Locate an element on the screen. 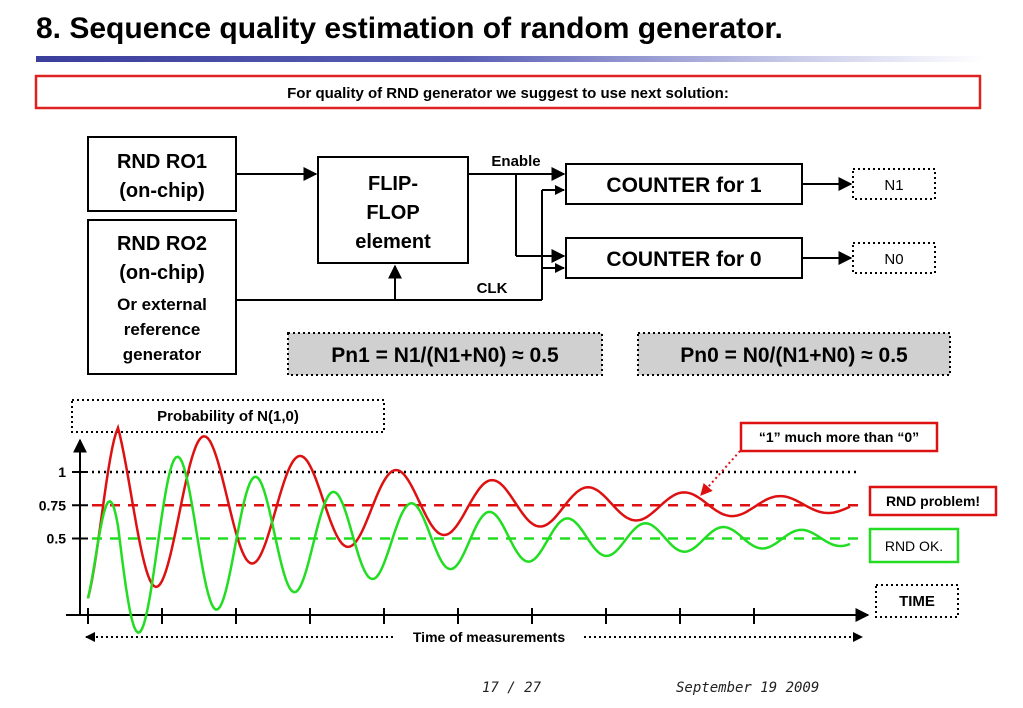  n0-label: N0 is located at coordinates (893, 259).